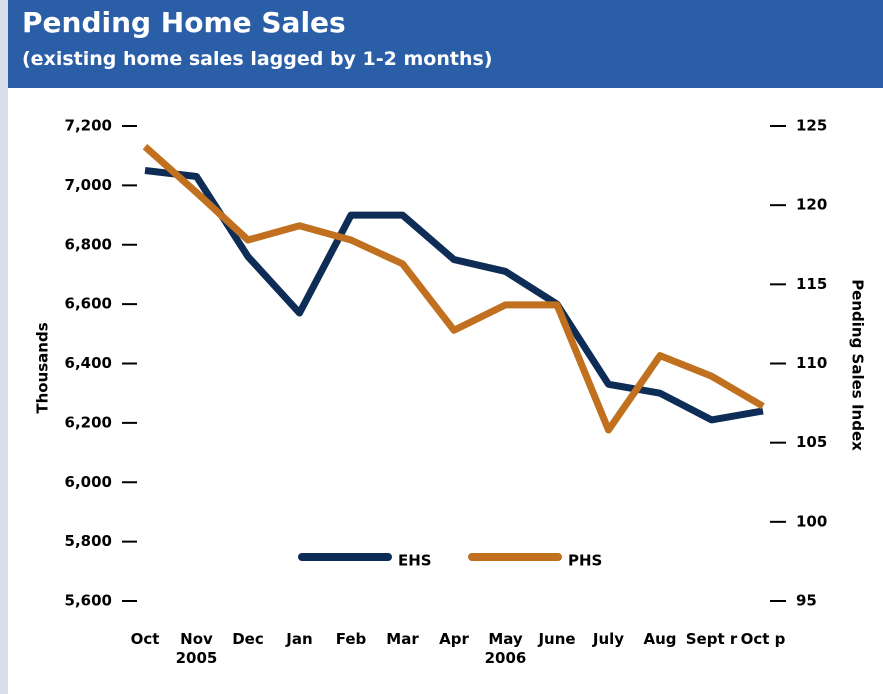 This screenshot has height=694, width=883. What do you see at coordinates (505, 648) in the screenshot?
I see `x-tick-label: May 2006` at bounding box center [505, 648].